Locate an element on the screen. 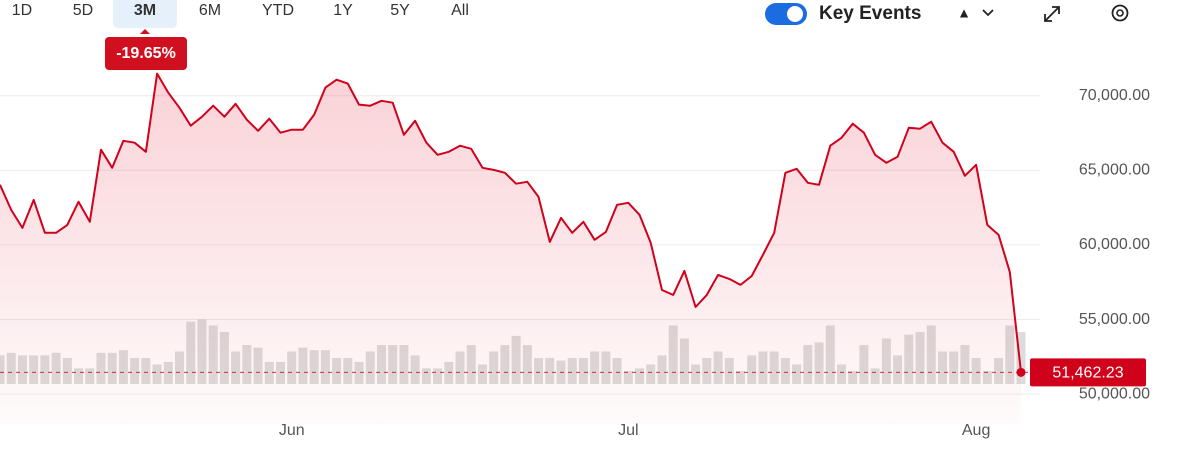 This screenshot has width=1200, height=463. key-events-label: Key Events is located at coordinates (870, 13).